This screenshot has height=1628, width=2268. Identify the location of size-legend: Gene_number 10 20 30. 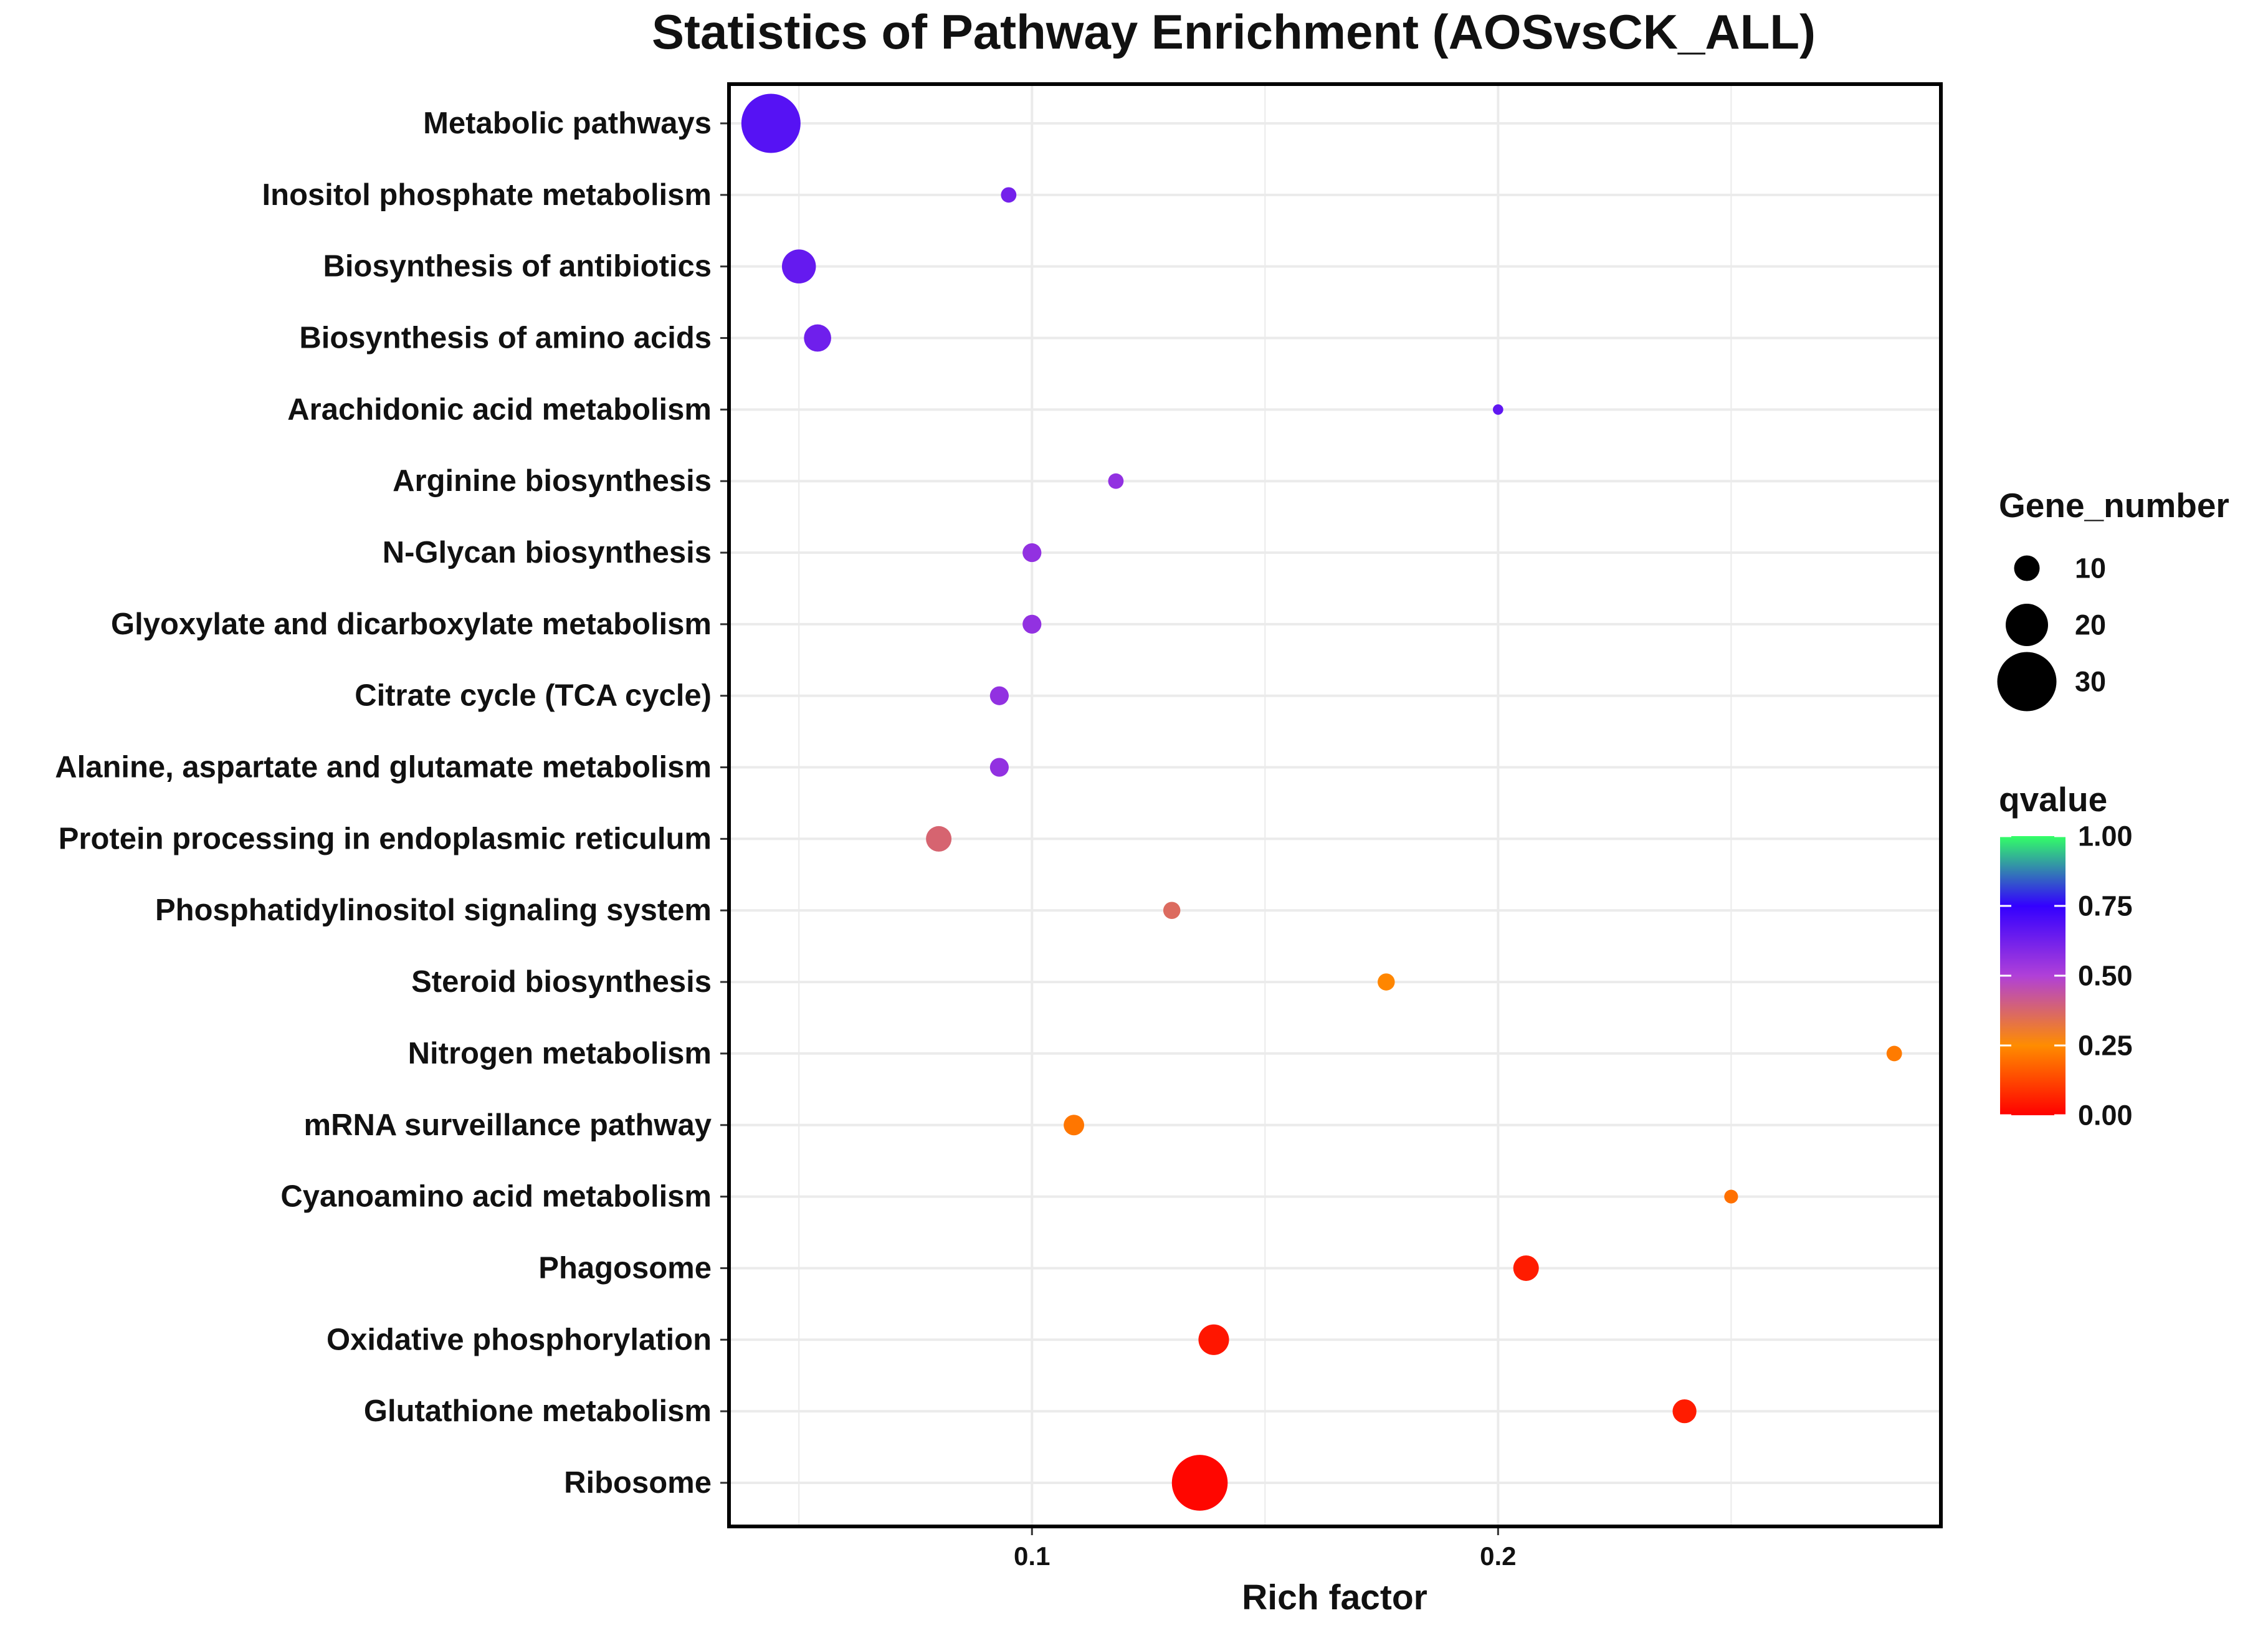
(2113, 599).